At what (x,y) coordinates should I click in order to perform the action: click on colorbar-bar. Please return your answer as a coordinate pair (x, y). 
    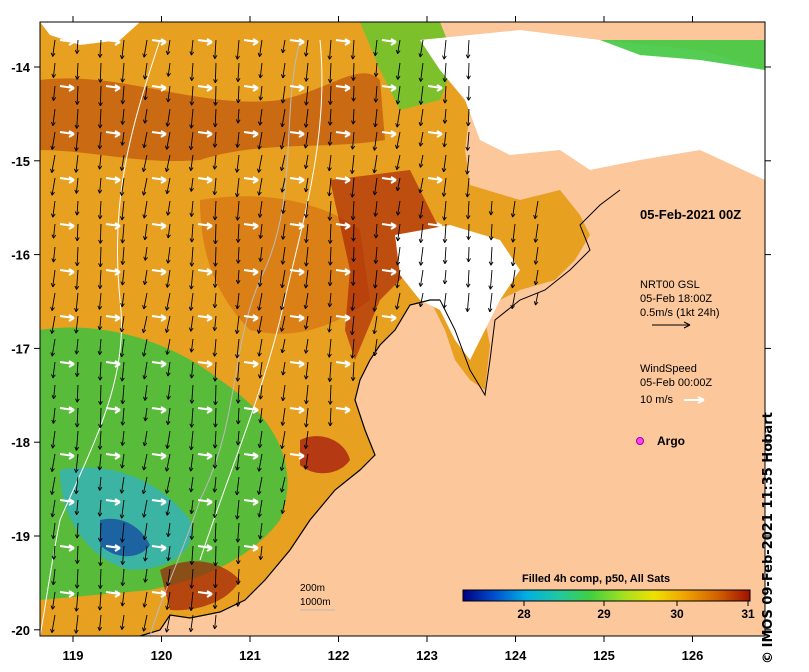
    Looking at the image, I should click on (606, 595).